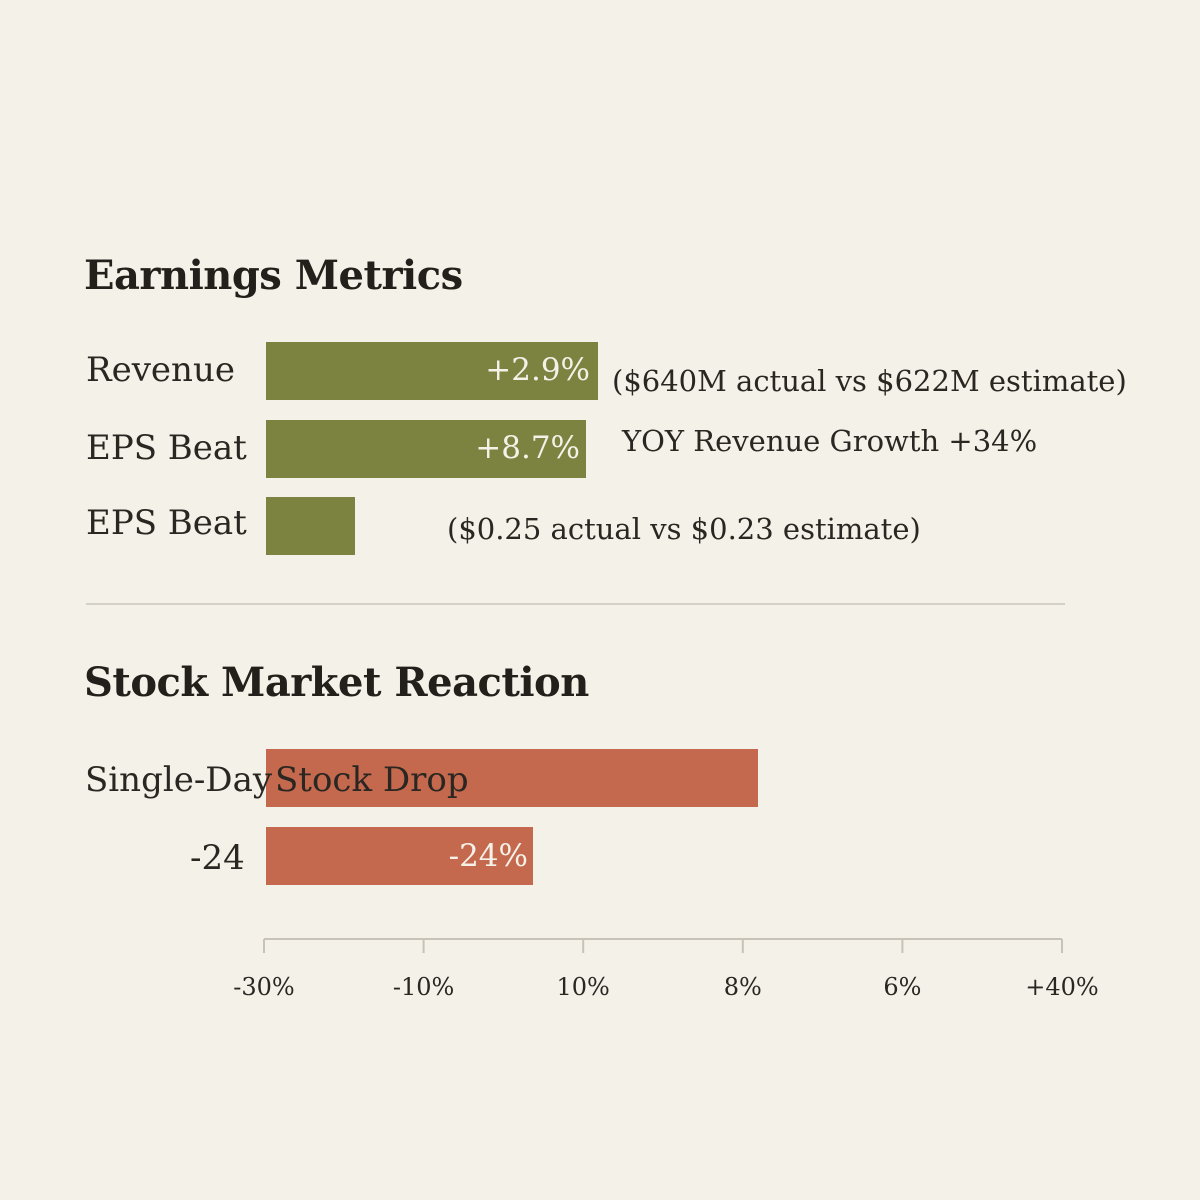 Image resolution: width=1200 pixels, height=1200 pixels. I want to click on eps-beat-row-label: EPS Beat, so click(166, 448).